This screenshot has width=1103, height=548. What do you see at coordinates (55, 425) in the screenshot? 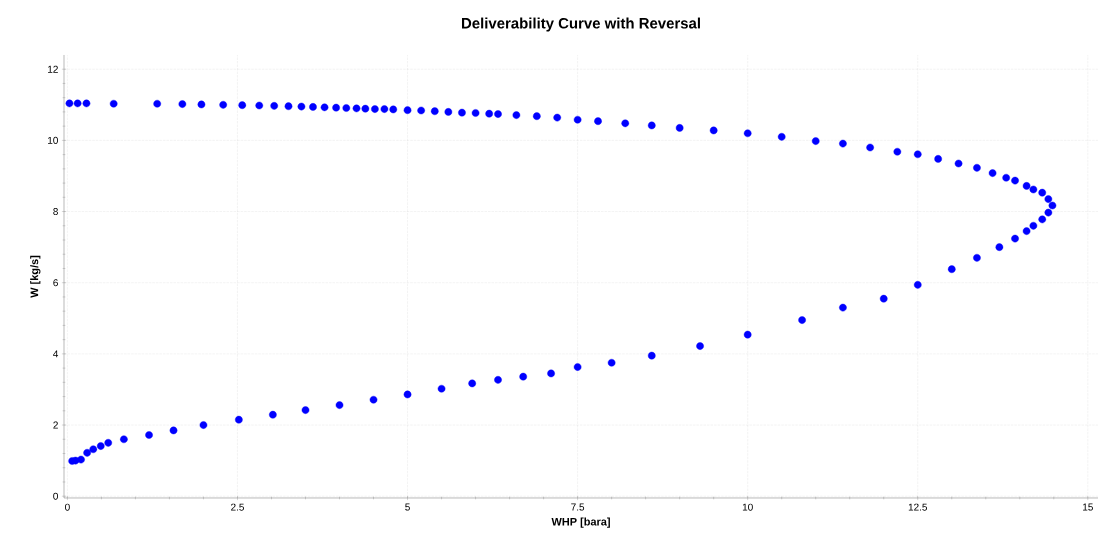
I see `y-tick-label: 2` at bounding box center [55, 425].